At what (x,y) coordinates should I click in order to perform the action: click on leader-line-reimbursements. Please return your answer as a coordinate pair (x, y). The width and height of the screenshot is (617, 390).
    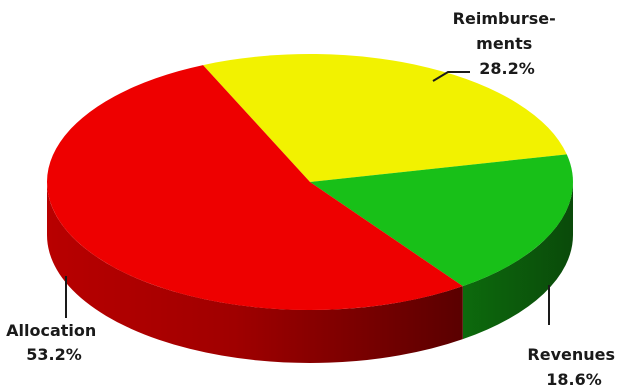
    Looking at the image, I should click on (451, 76).